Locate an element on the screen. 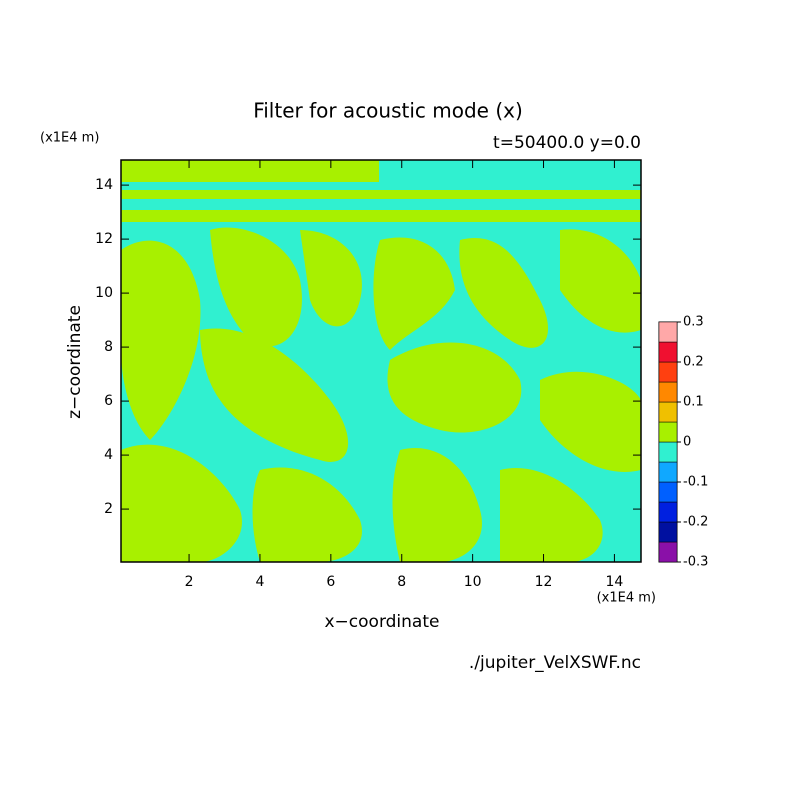 Image resolution: width=804 pixels, height=808 pixels. colorbar-tick-label: -0.3 is located at coordinates (695, 562).